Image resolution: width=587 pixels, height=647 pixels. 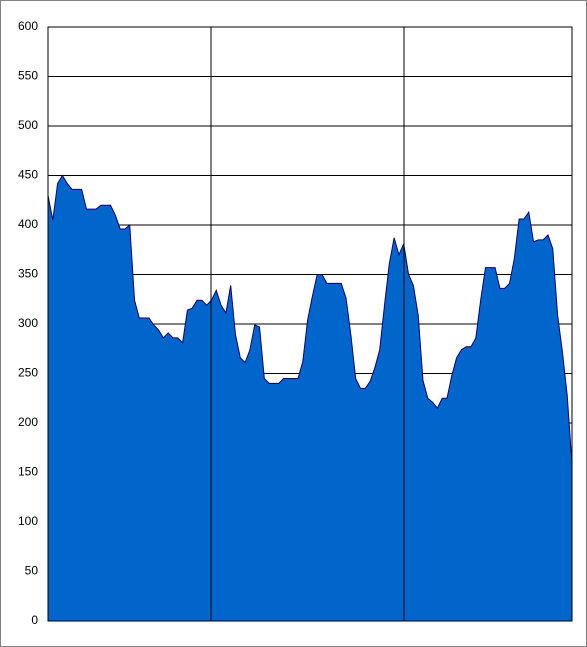 I want to click on y-tick-label: 300, so click(x=28, y=323).